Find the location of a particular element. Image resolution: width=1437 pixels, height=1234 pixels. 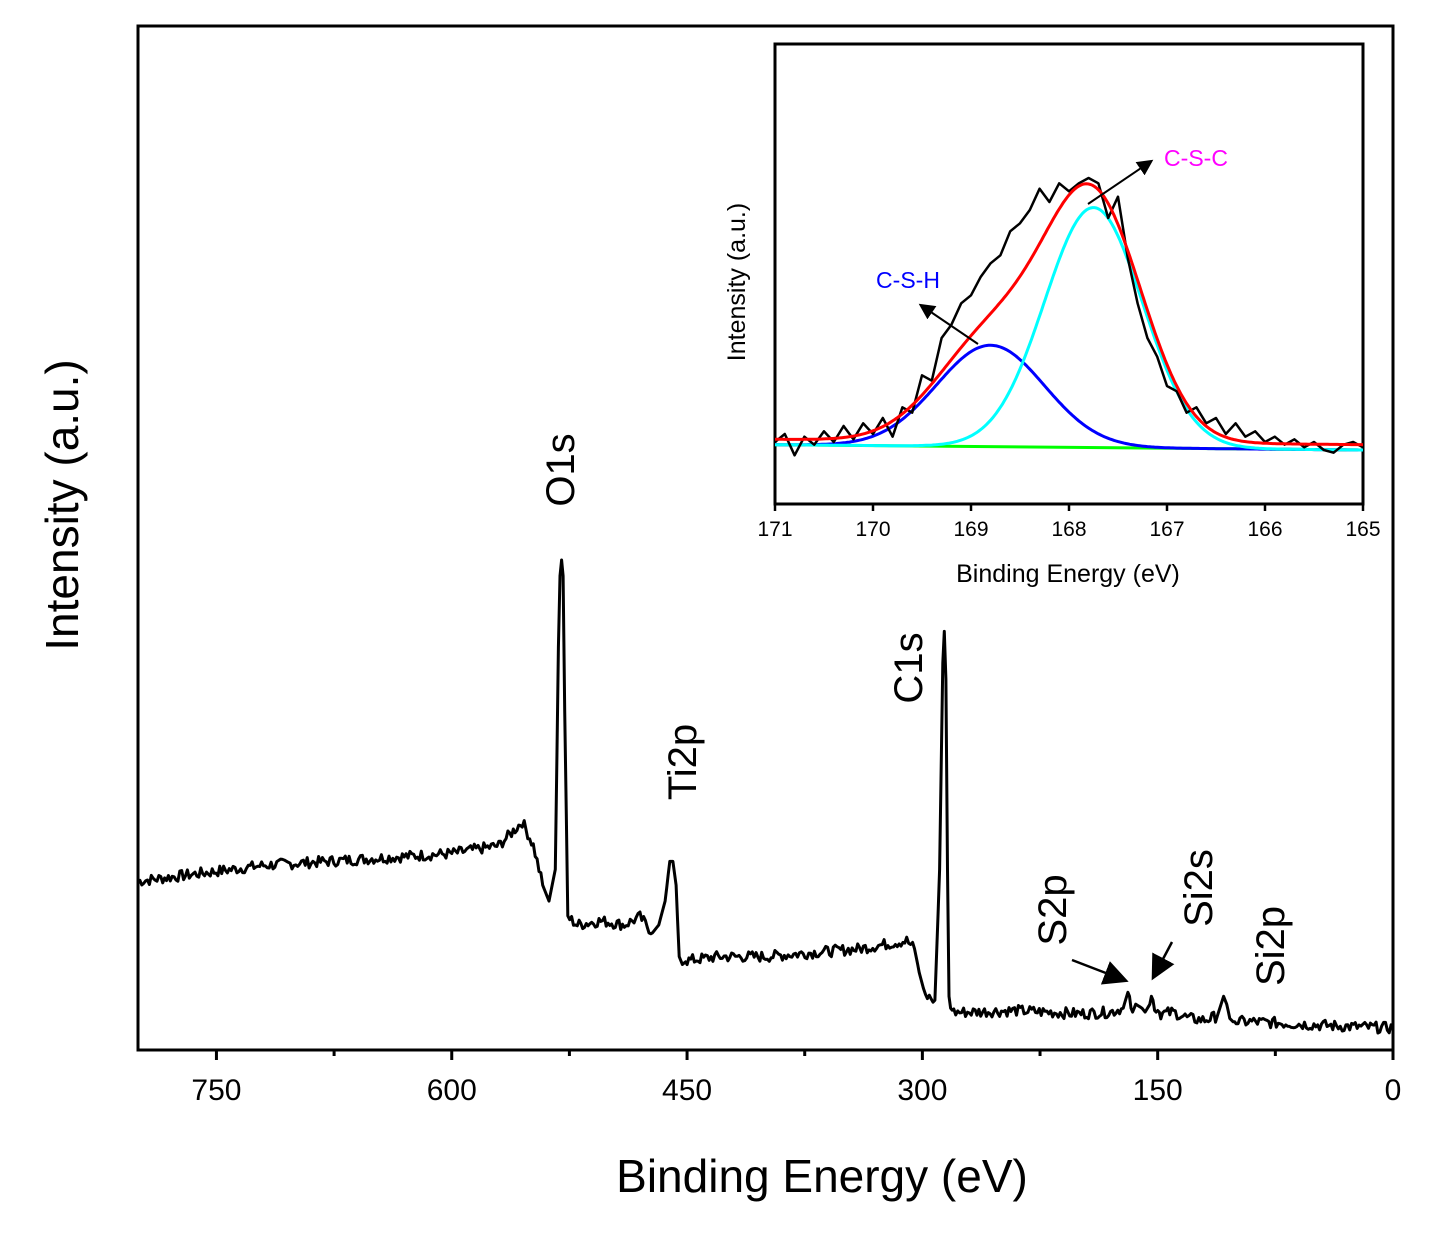

inset-csh-arrow is located at coordinates (948, 324).